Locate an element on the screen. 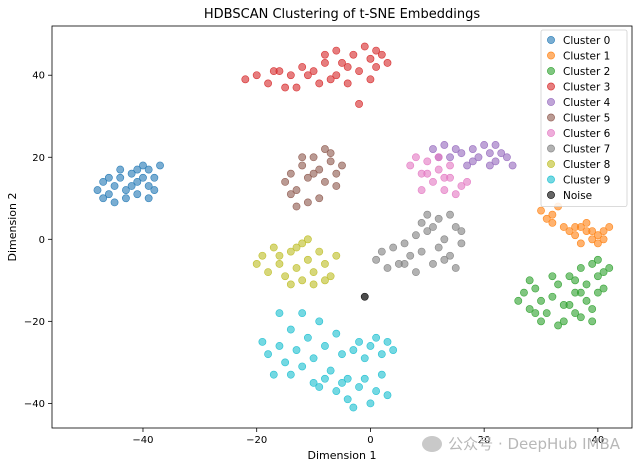 This screenshot has width=640, height=468. legend-entry: Cluster 9 is located at coordinates (586, 180).